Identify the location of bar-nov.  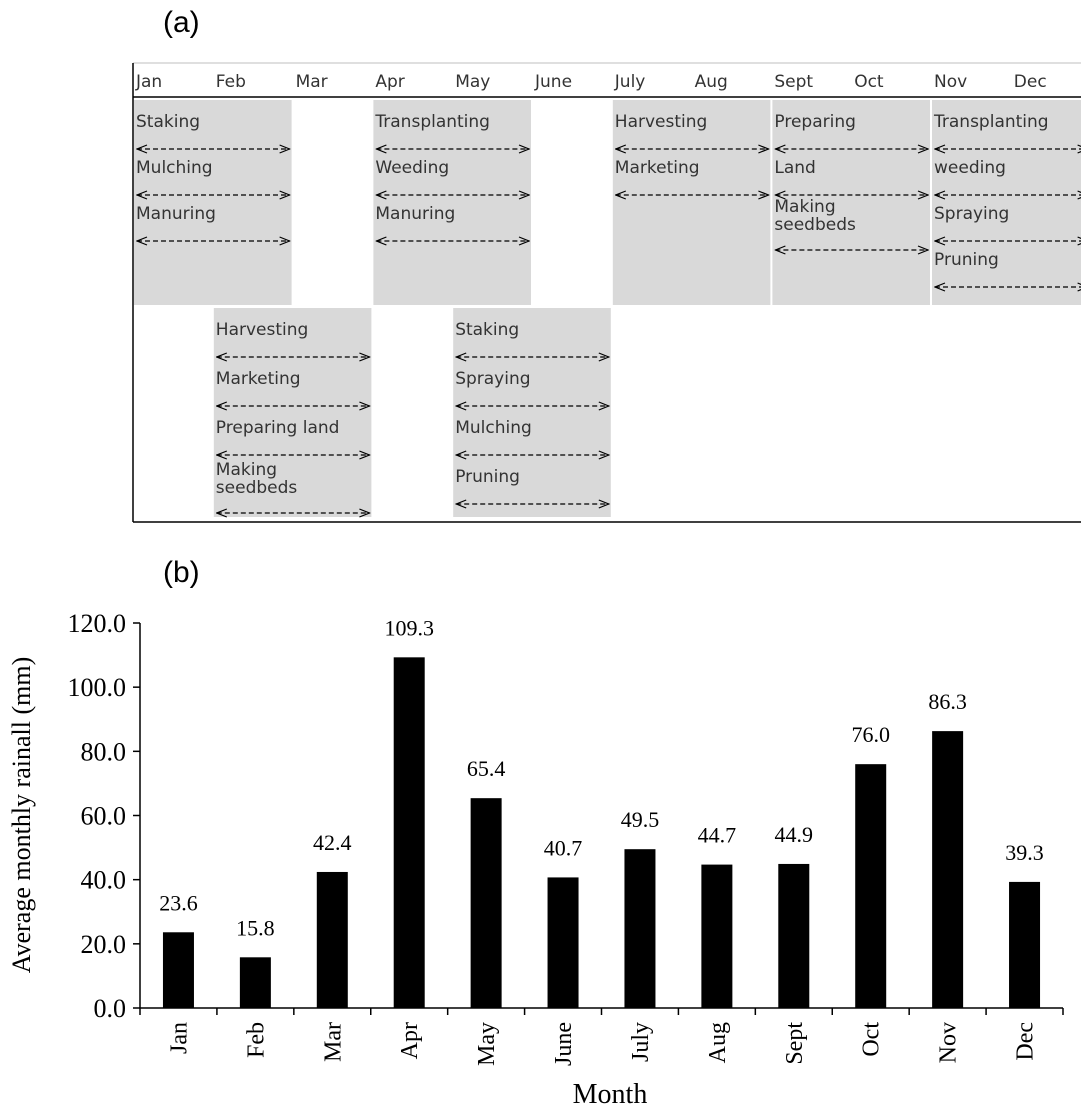
(948, 869).